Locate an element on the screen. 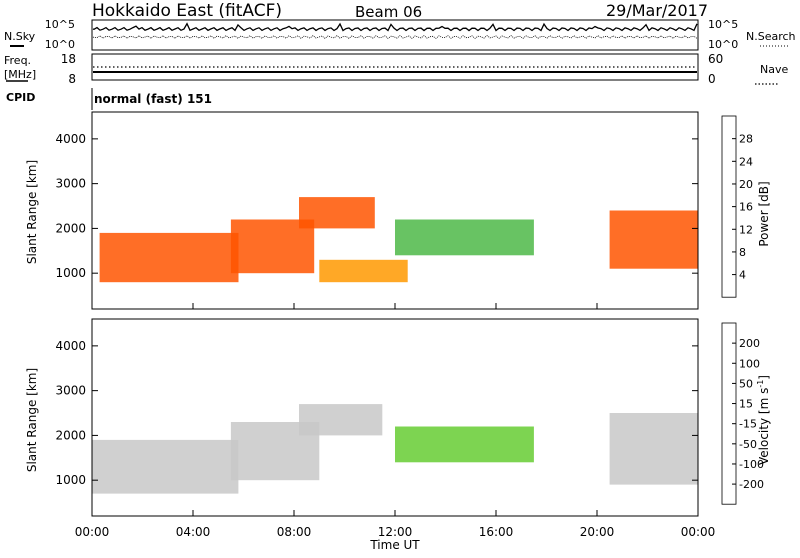 This screenshot has width=800, height=558. noise-right-tick-bottom: 10^0 is located at coordinates (723, 44).